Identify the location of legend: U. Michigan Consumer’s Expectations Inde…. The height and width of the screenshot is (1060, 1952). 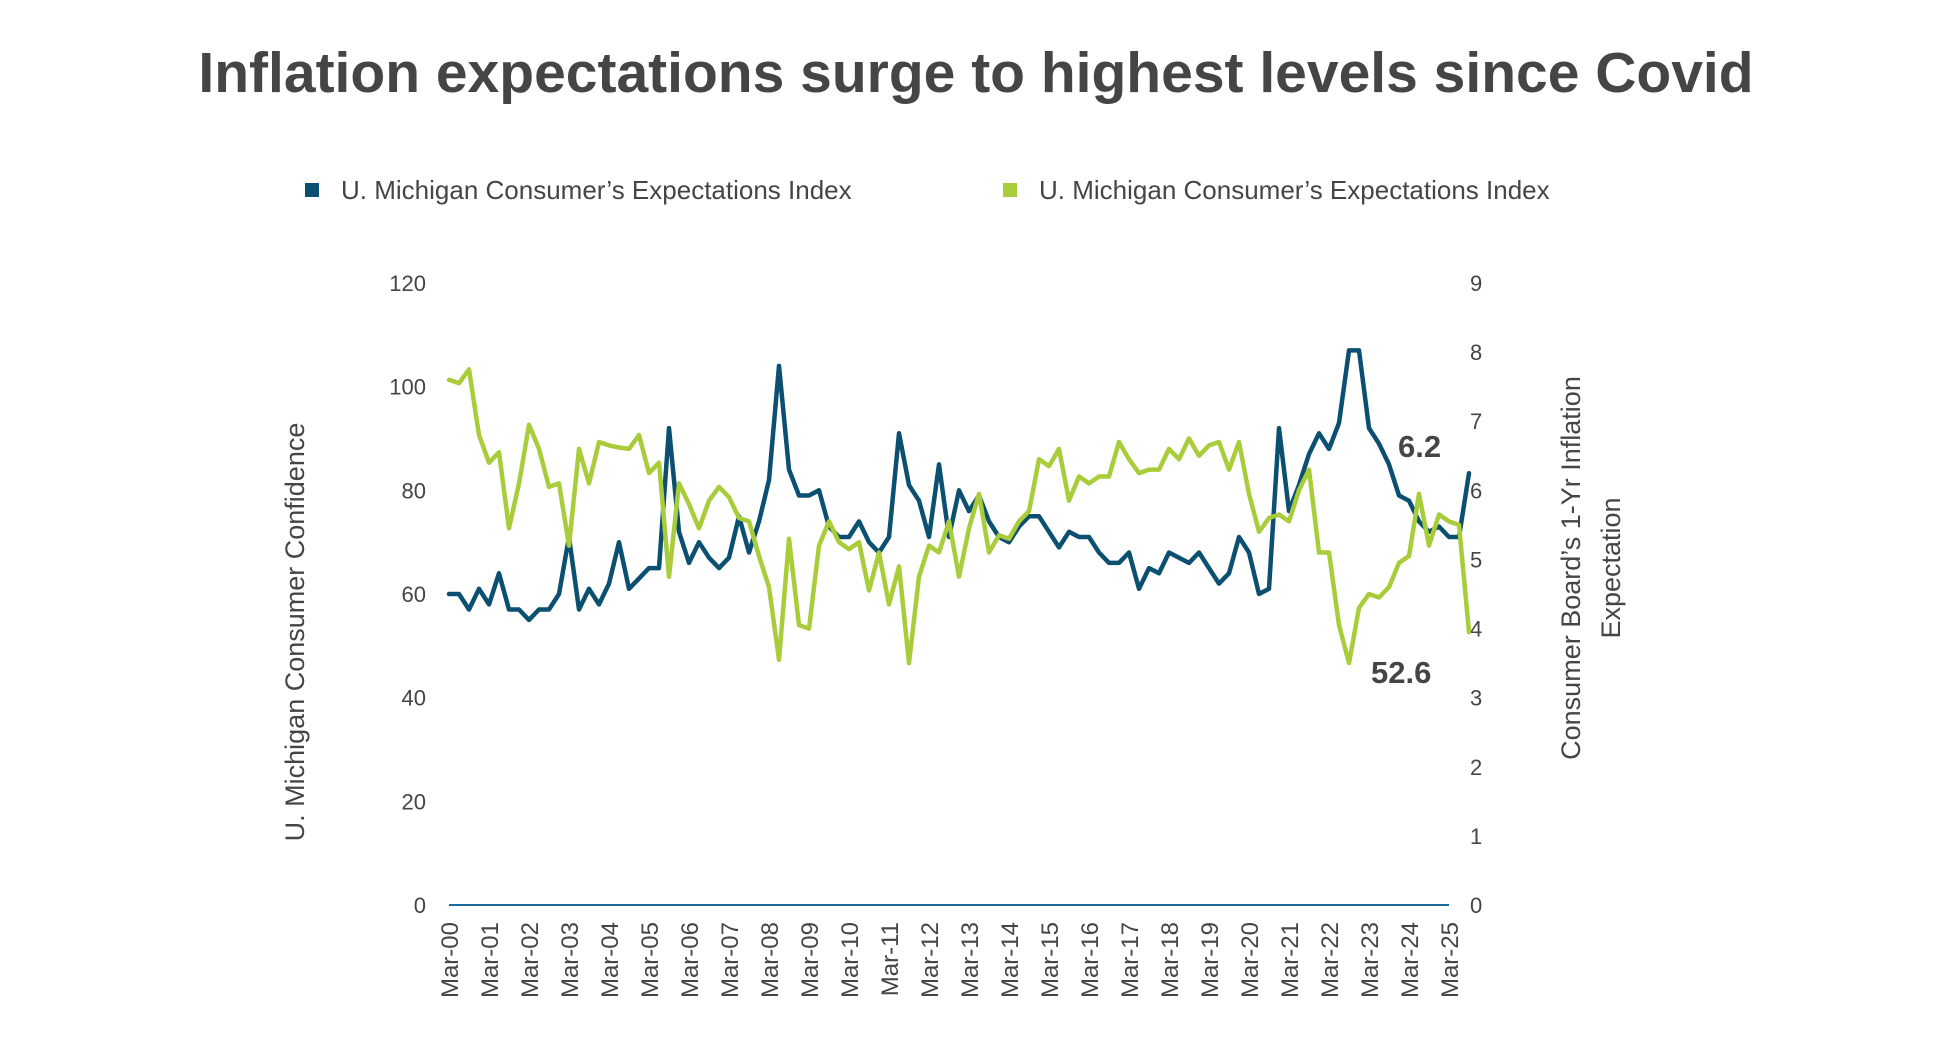
(927, 190).